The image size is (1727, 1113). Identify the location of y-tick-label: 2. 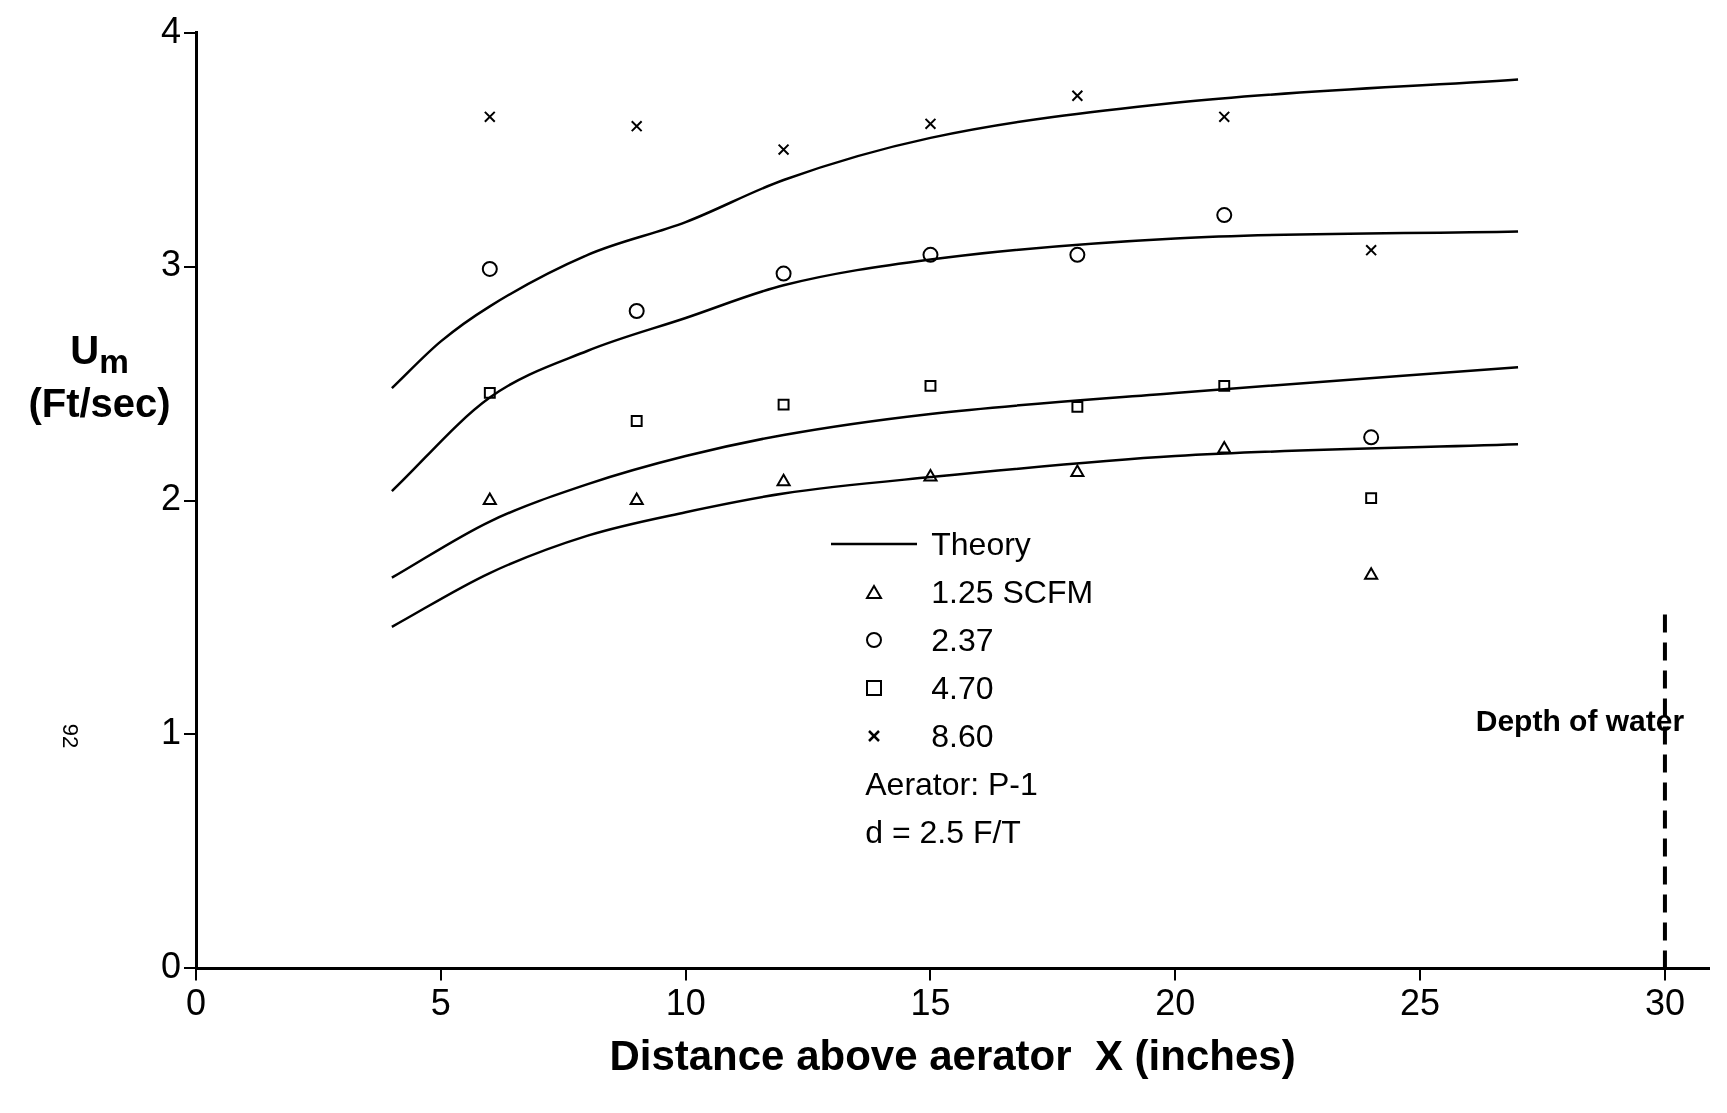
(171, 498).